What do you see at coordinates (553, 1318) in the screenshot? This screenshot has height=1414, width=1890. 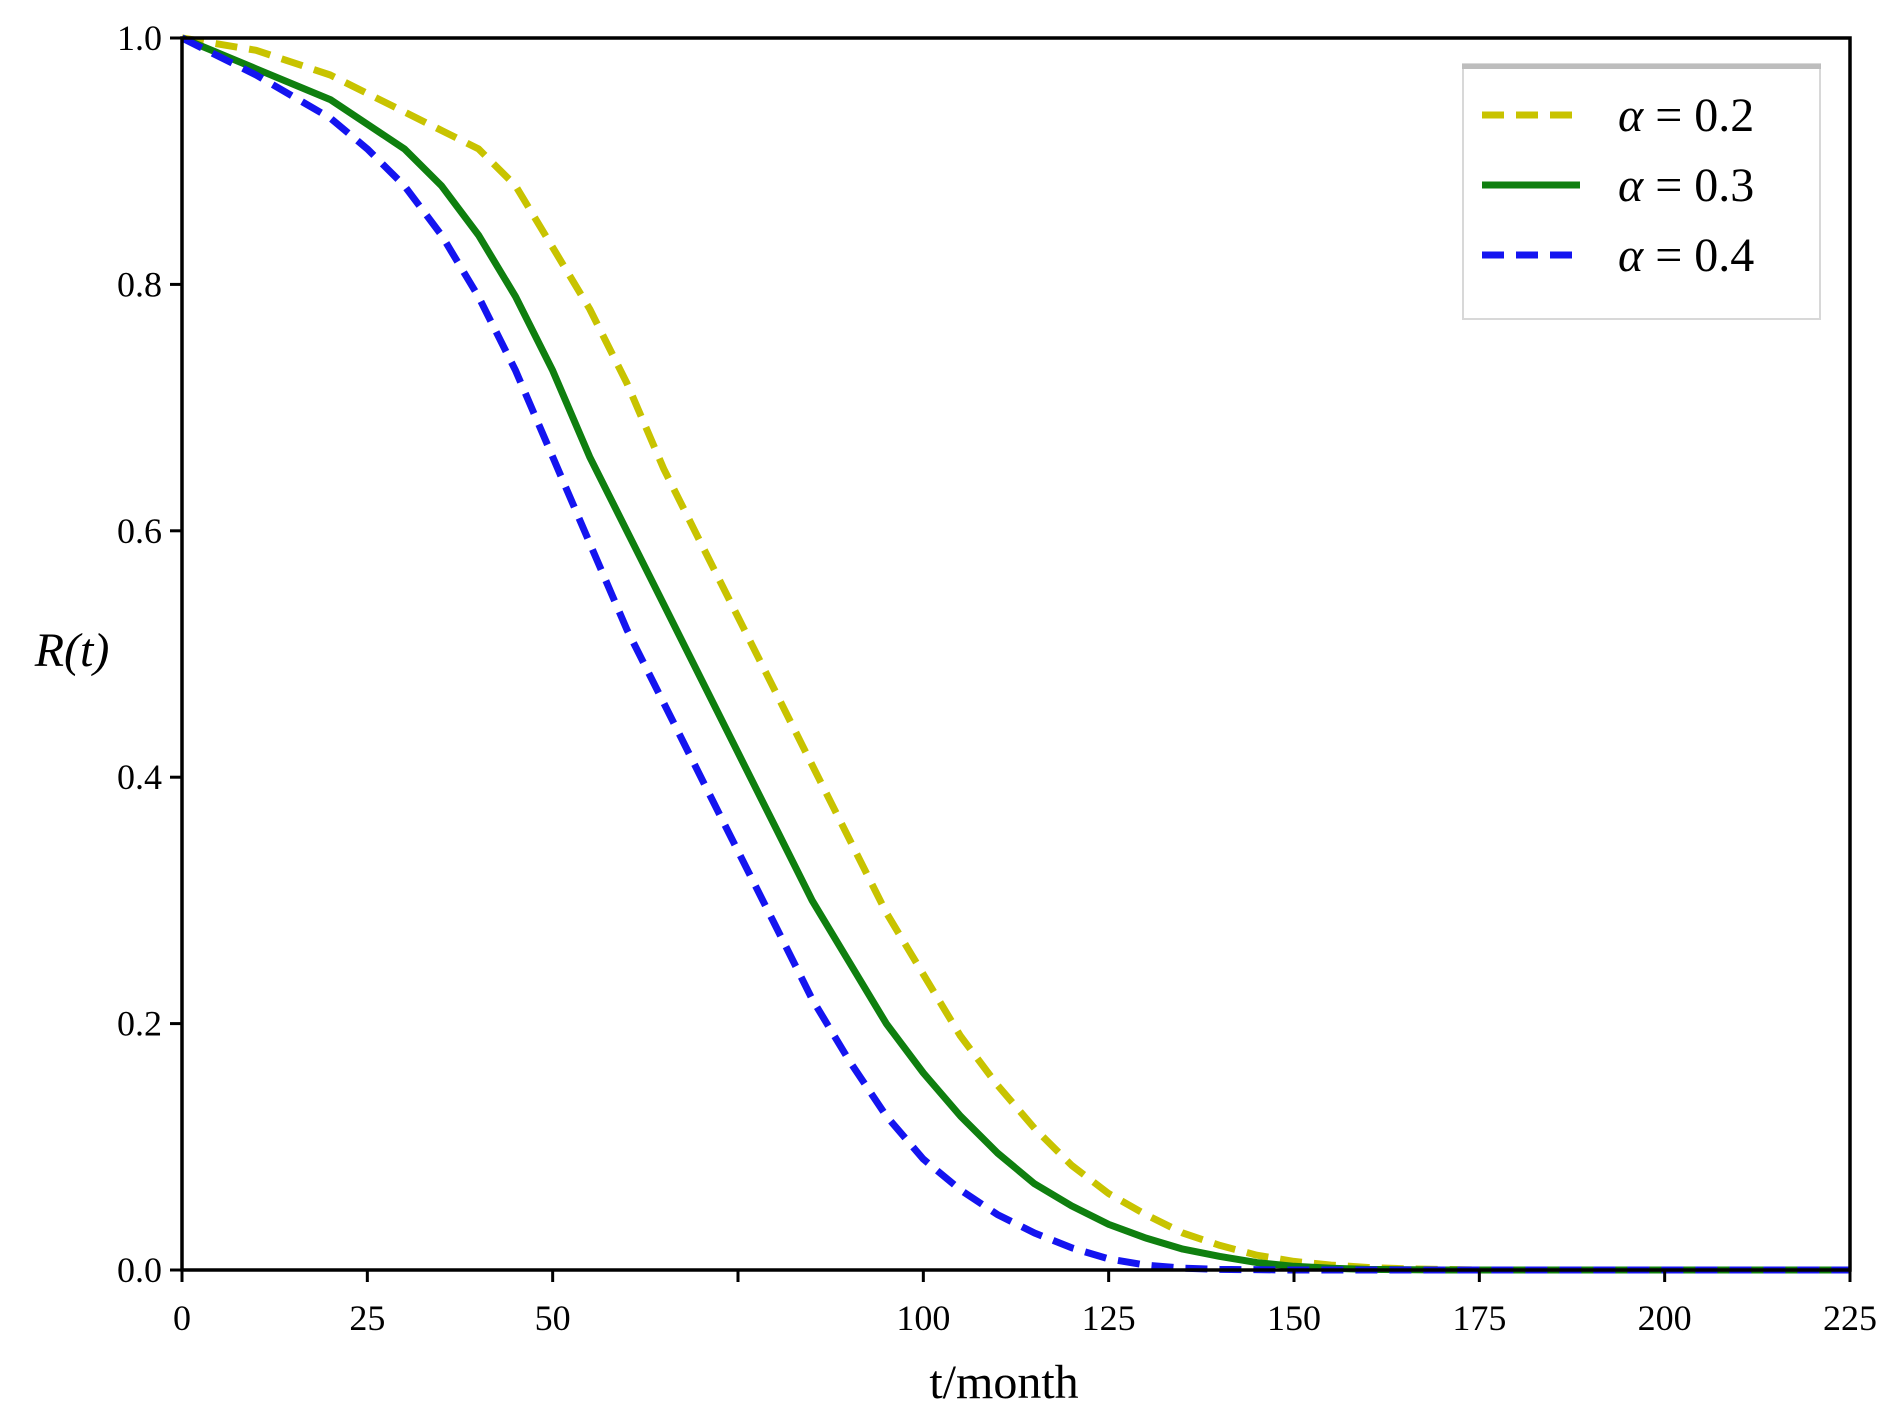 I see `x-tick-label: 50` at bounding box center [553, 1318].